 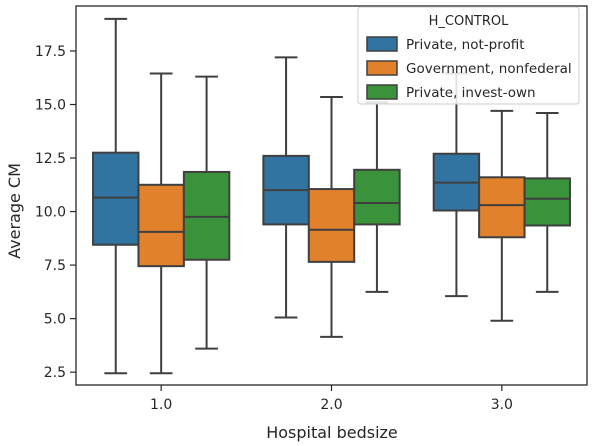 I want to click on y-tick-label-2: 7.5, so click(x=55, y=266).